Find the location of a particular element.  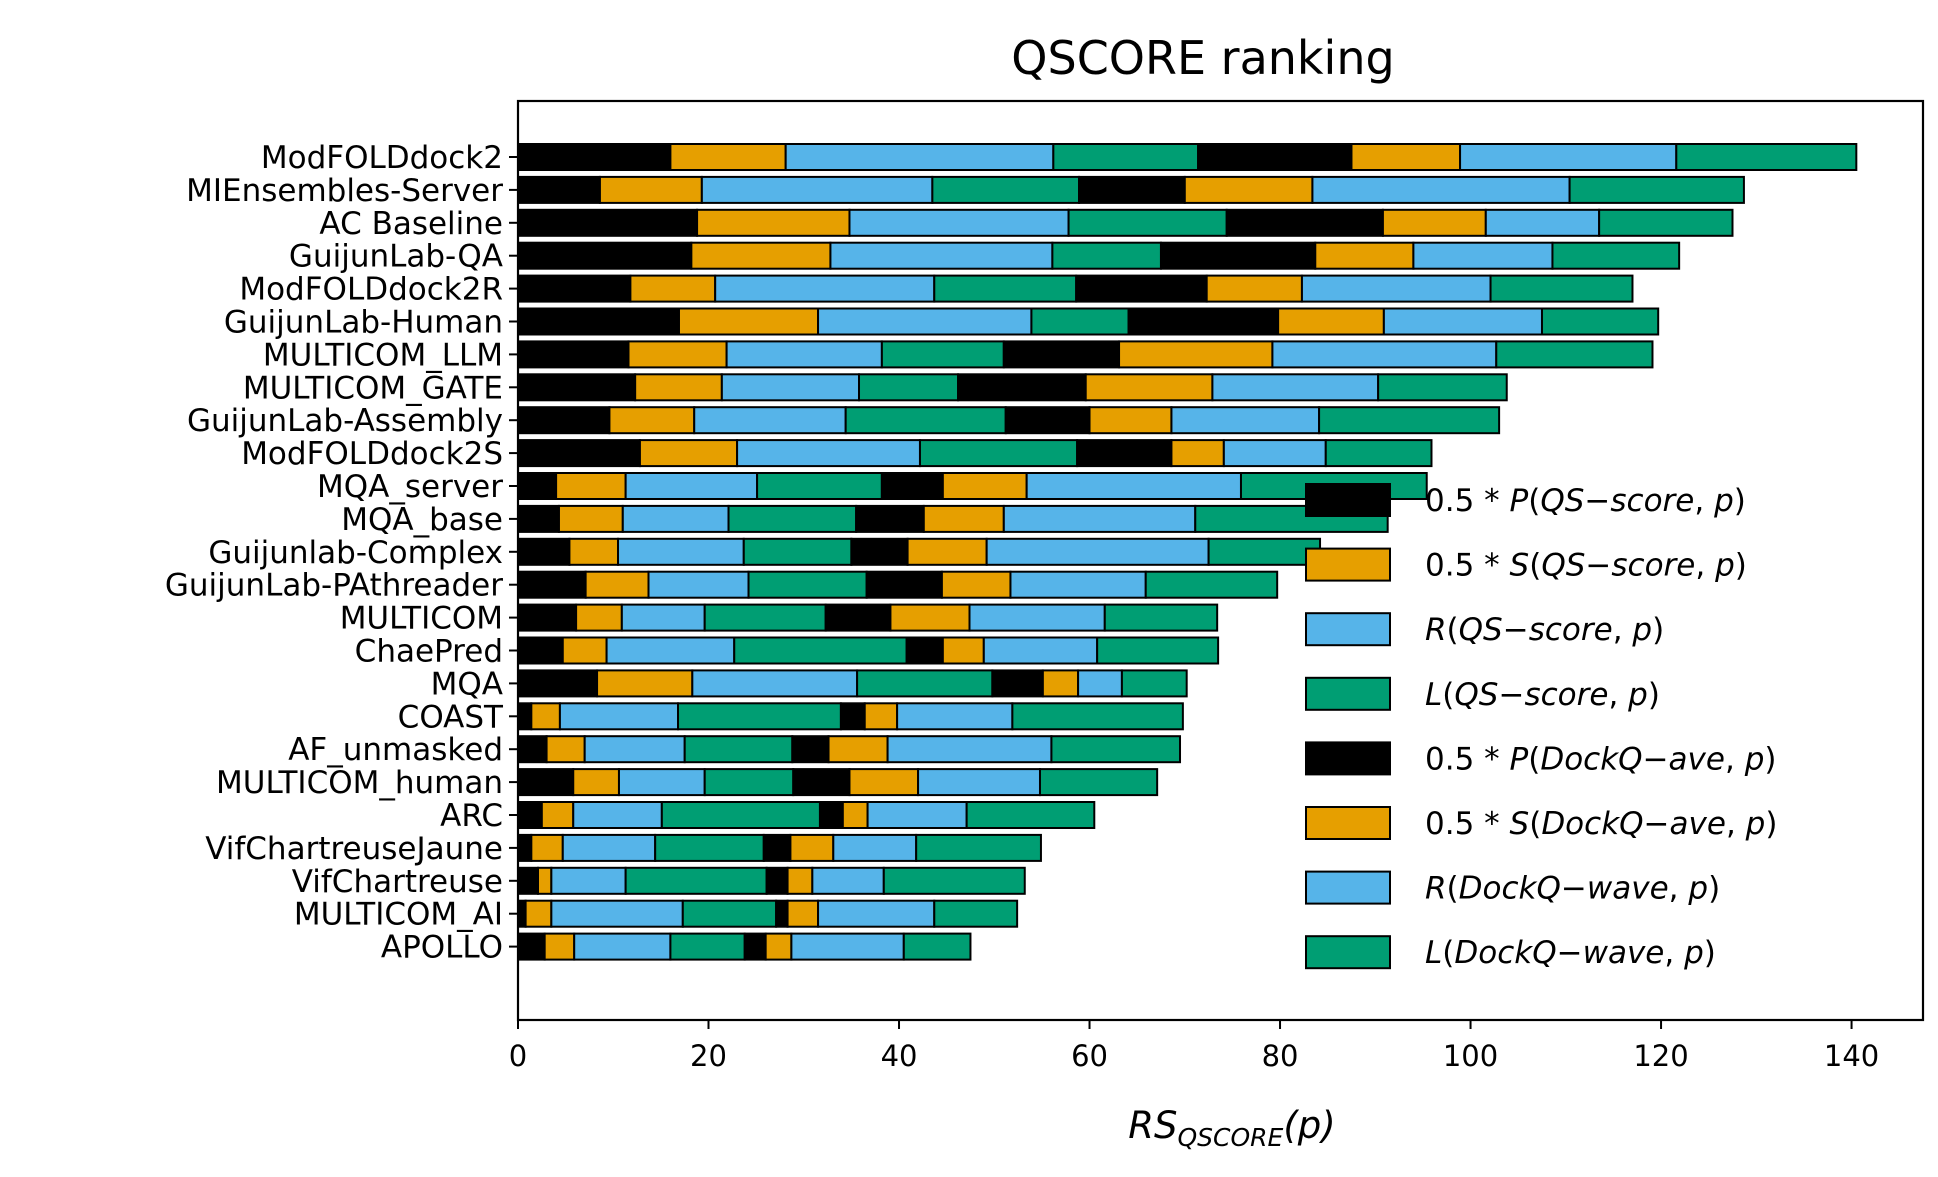

legend-label-2: 0.5 * S(QS−score, p) is located at coordinates (1586, 566).